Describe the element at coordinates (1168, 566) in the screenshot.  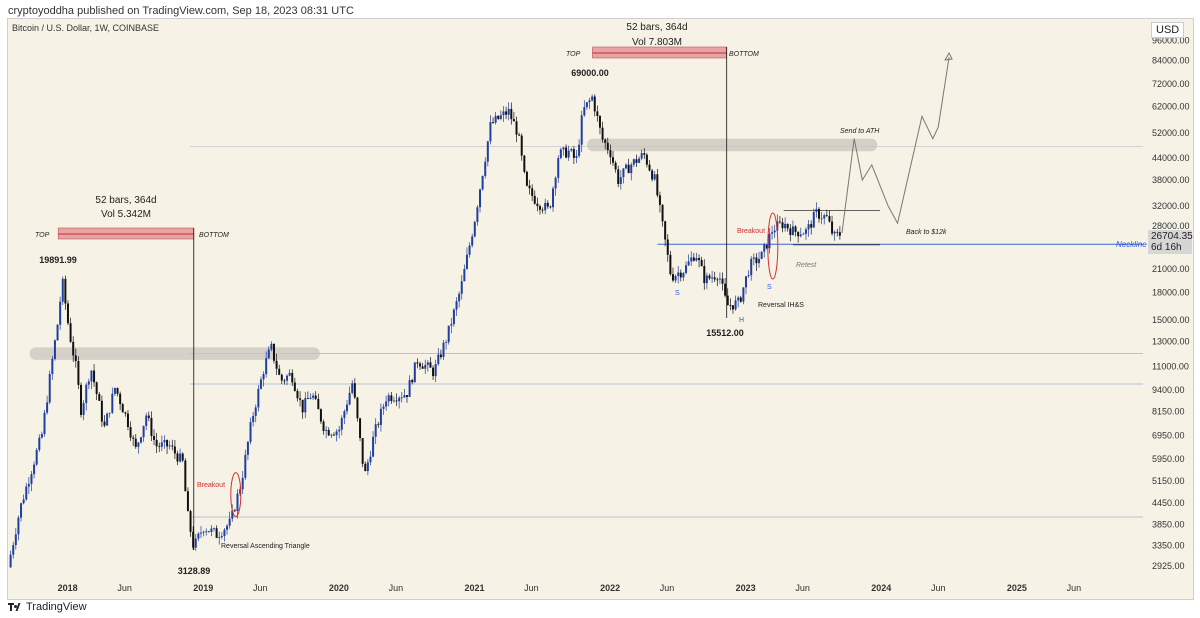
I see `y-tick-label: 2925.00` at that location.